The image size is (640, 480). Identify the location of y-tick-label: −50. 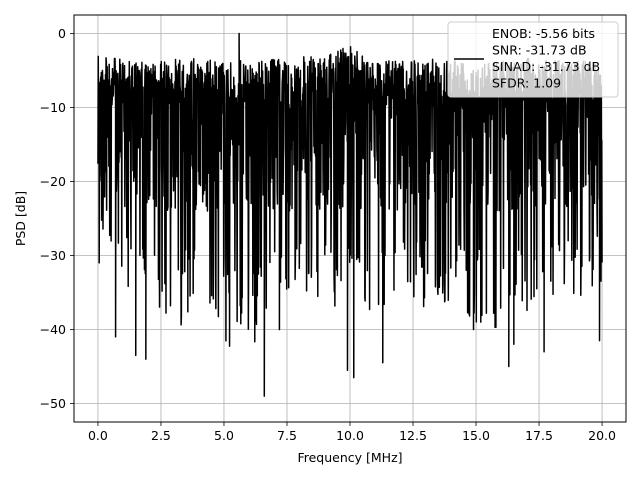
(53, 403).